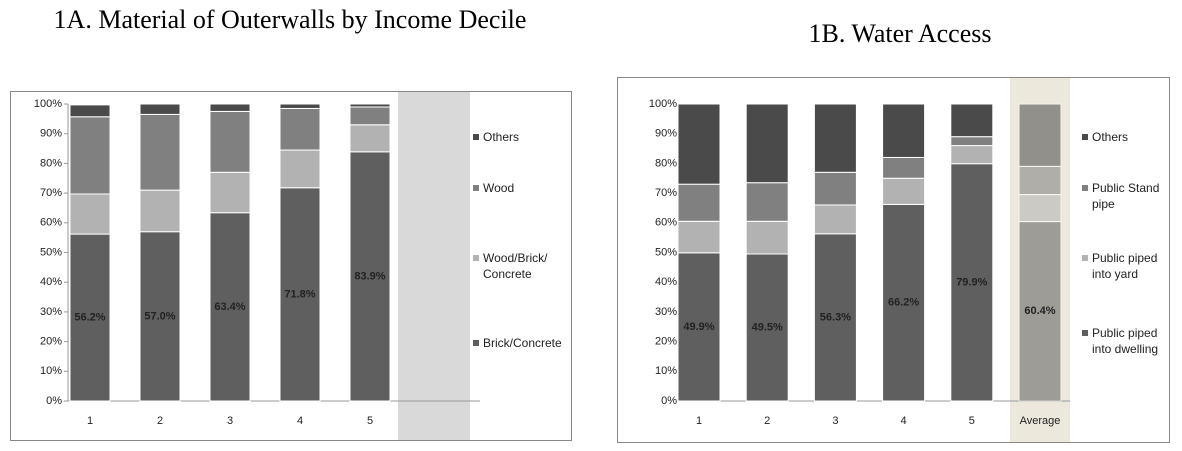 The height and width of the screenshot is (451, 1182). I want to click on data-label: 57.0%, so click(159, 316).